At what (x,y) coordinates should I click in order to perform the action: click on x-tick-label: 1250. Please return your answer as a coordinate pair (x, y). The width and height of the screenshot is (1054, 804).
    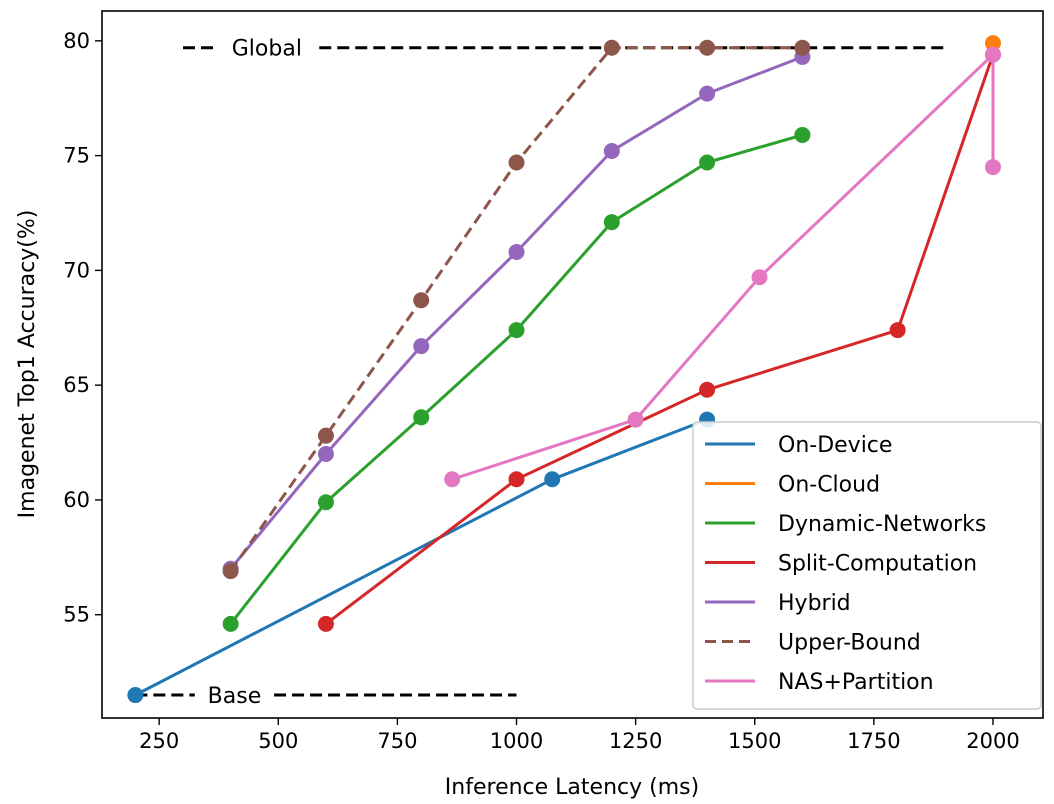
    Looking at the image, I should click on (635, 741).